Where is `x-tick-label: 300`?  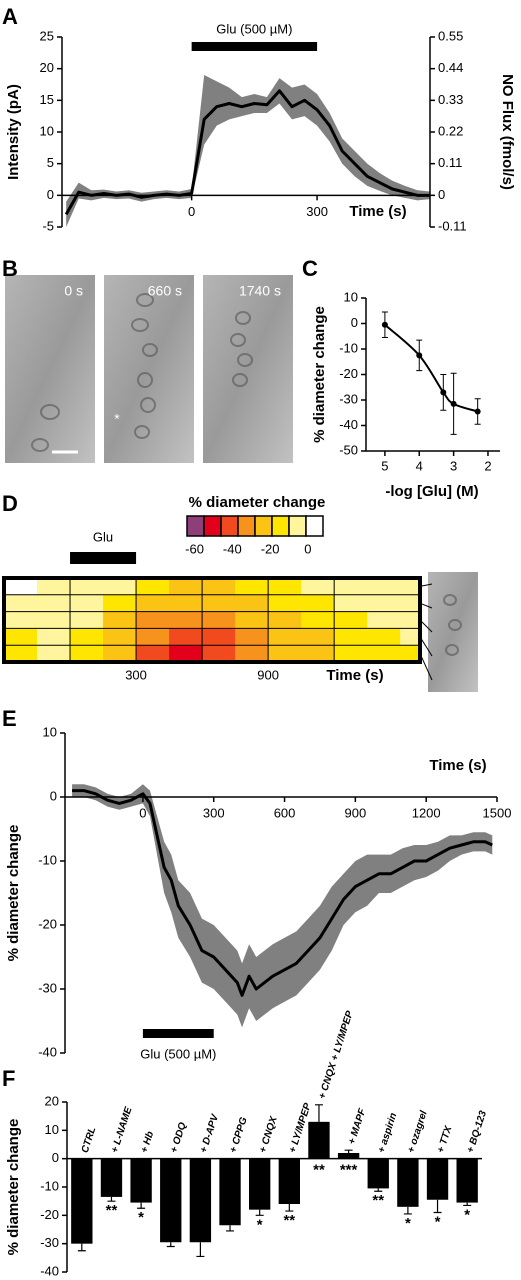
x-tick-label: 300 is located at coordinates (214, 812).